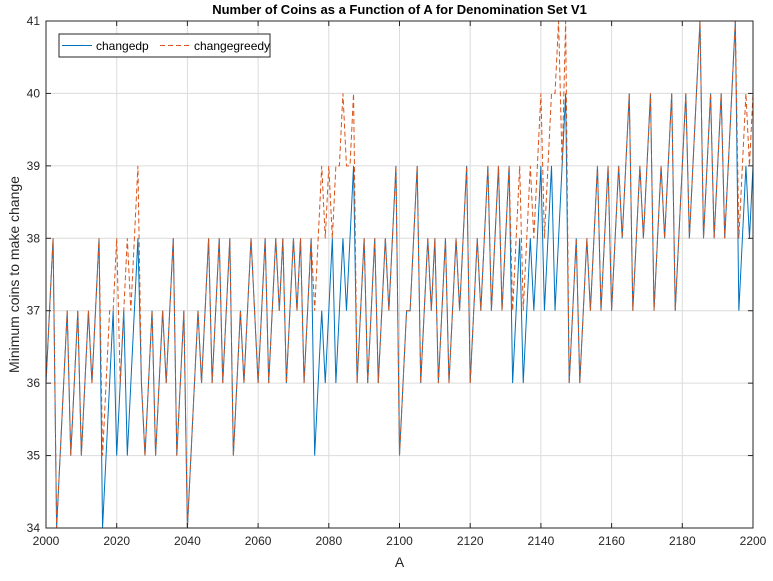  What do you see at coordinates (116, 541) in the screenshot?
I see `x-tick-label: 2020` at bounding box center [116, 541].